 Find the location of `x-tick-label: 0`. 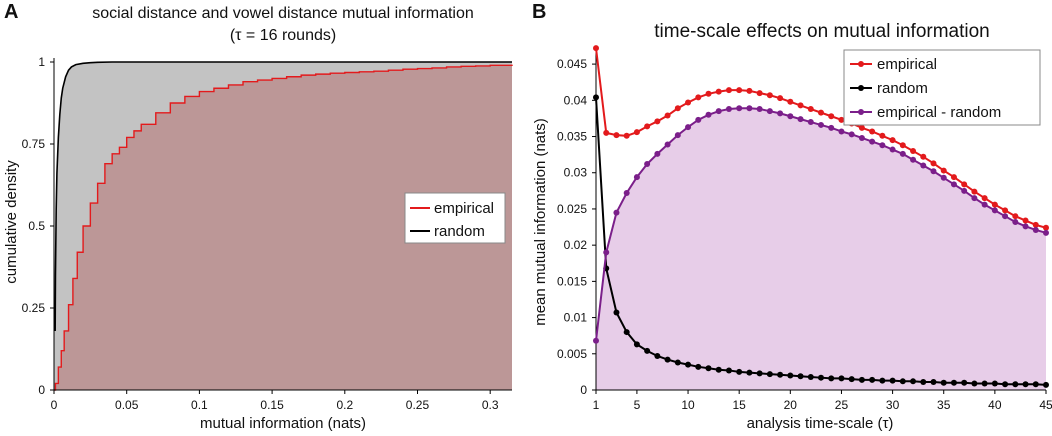

x-tick-label: 0 is located at coordinates (54, 405).